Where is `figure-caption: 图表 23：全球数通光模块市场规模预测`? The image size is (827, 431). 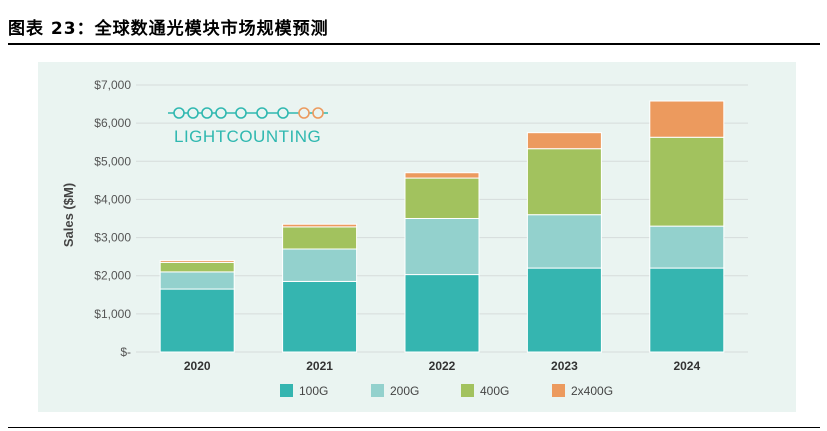
figure-caption: 图表 23：全球数通光模块市场规模预测 is located at coordinates (168, 29).